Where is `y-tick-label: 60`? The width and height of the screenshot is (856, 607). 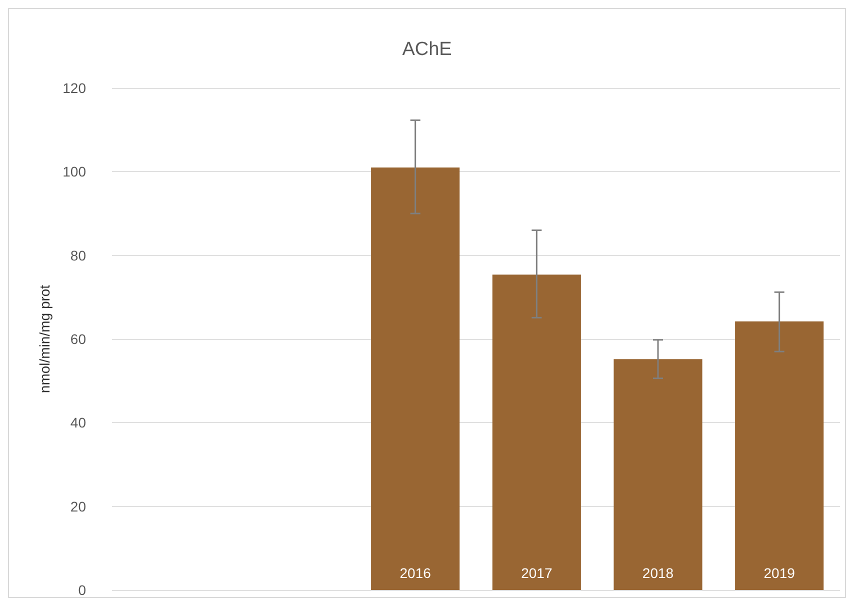 y-tick-label: 60 is located at coordinates (78, 339).